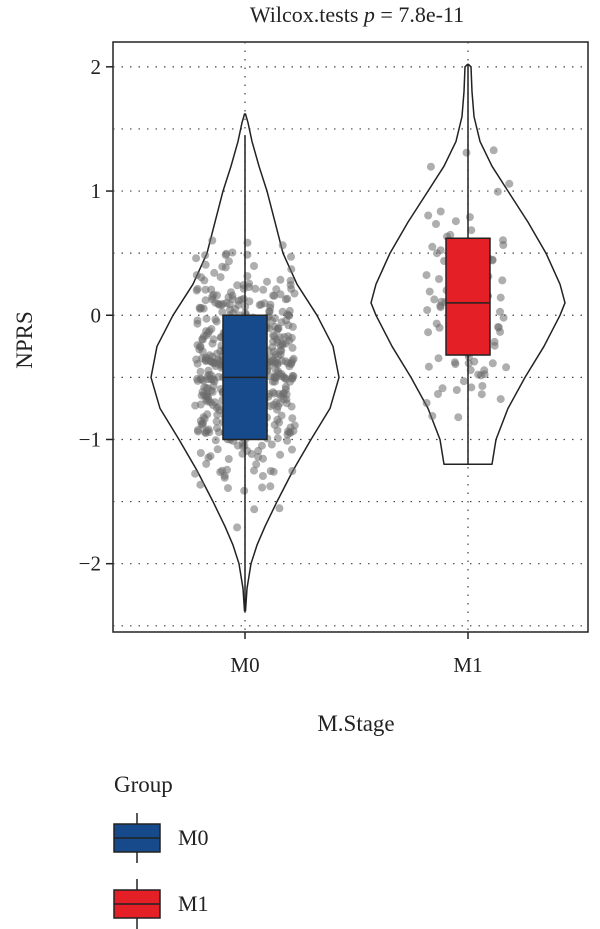  I want to click on title-value: = 7.8e-11, so click(419, 14).